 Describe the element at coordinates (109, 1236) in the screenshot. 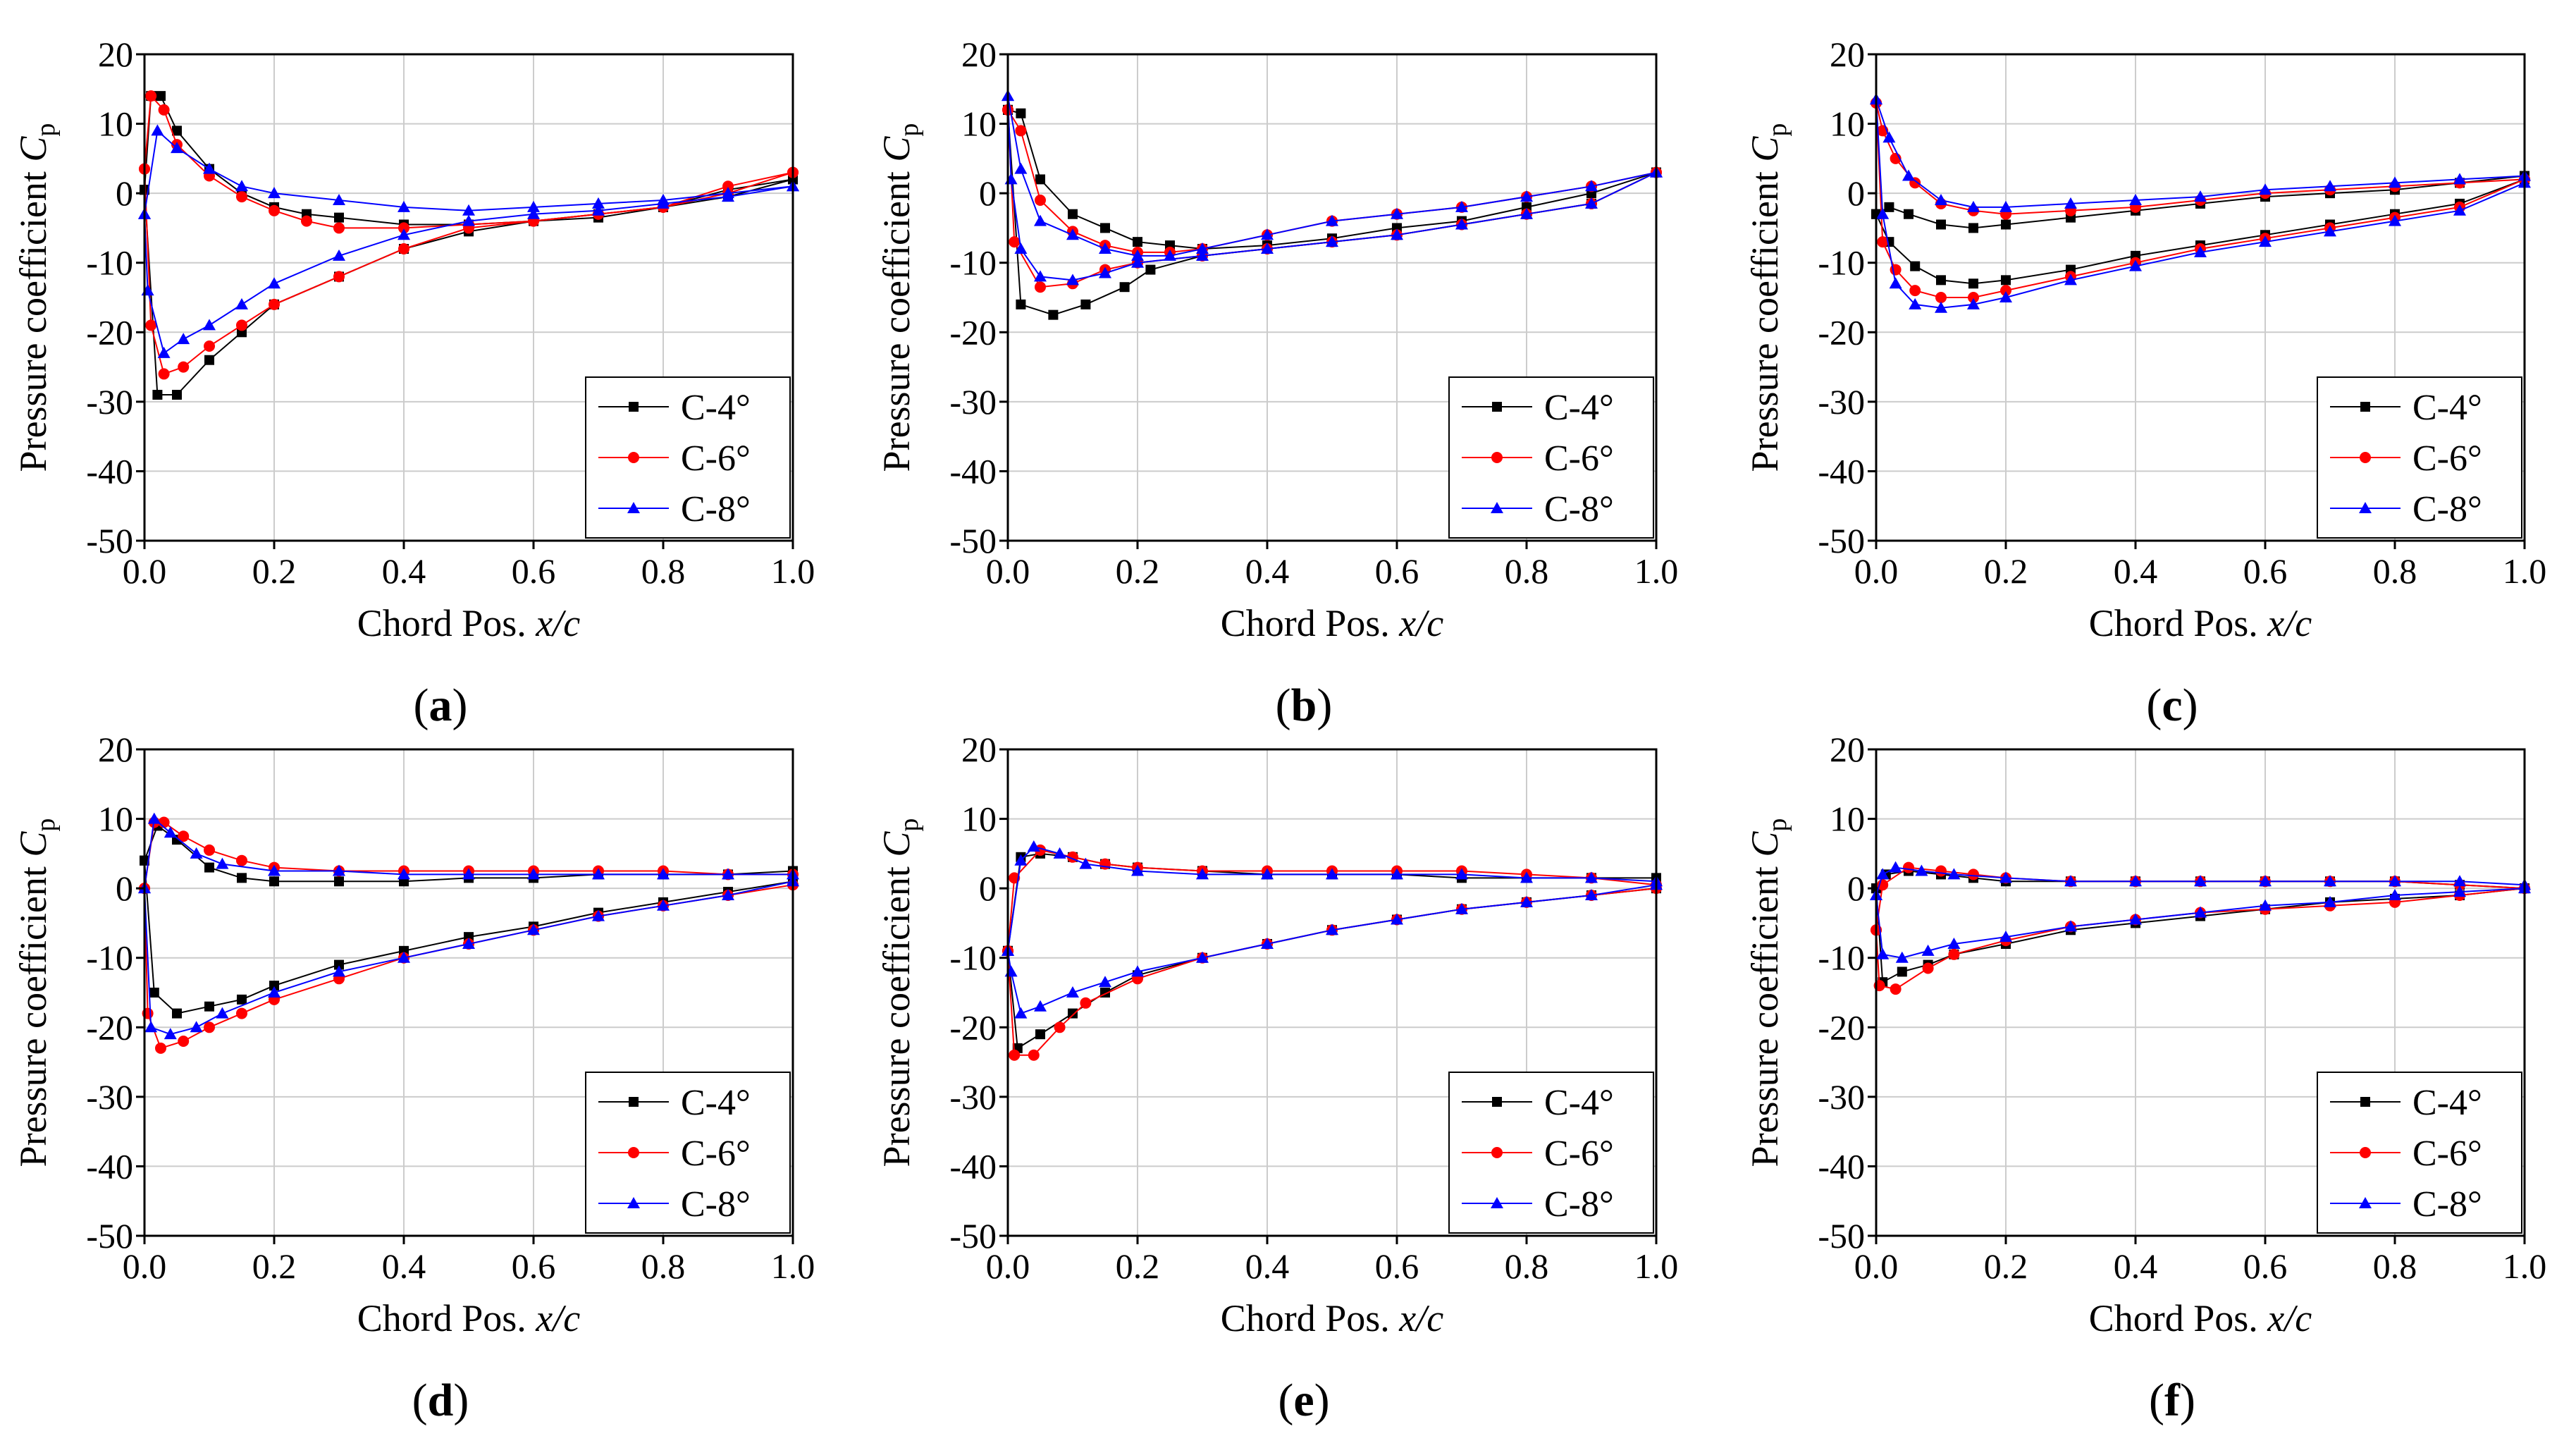

I see `y-tick-label: -50` at that location.